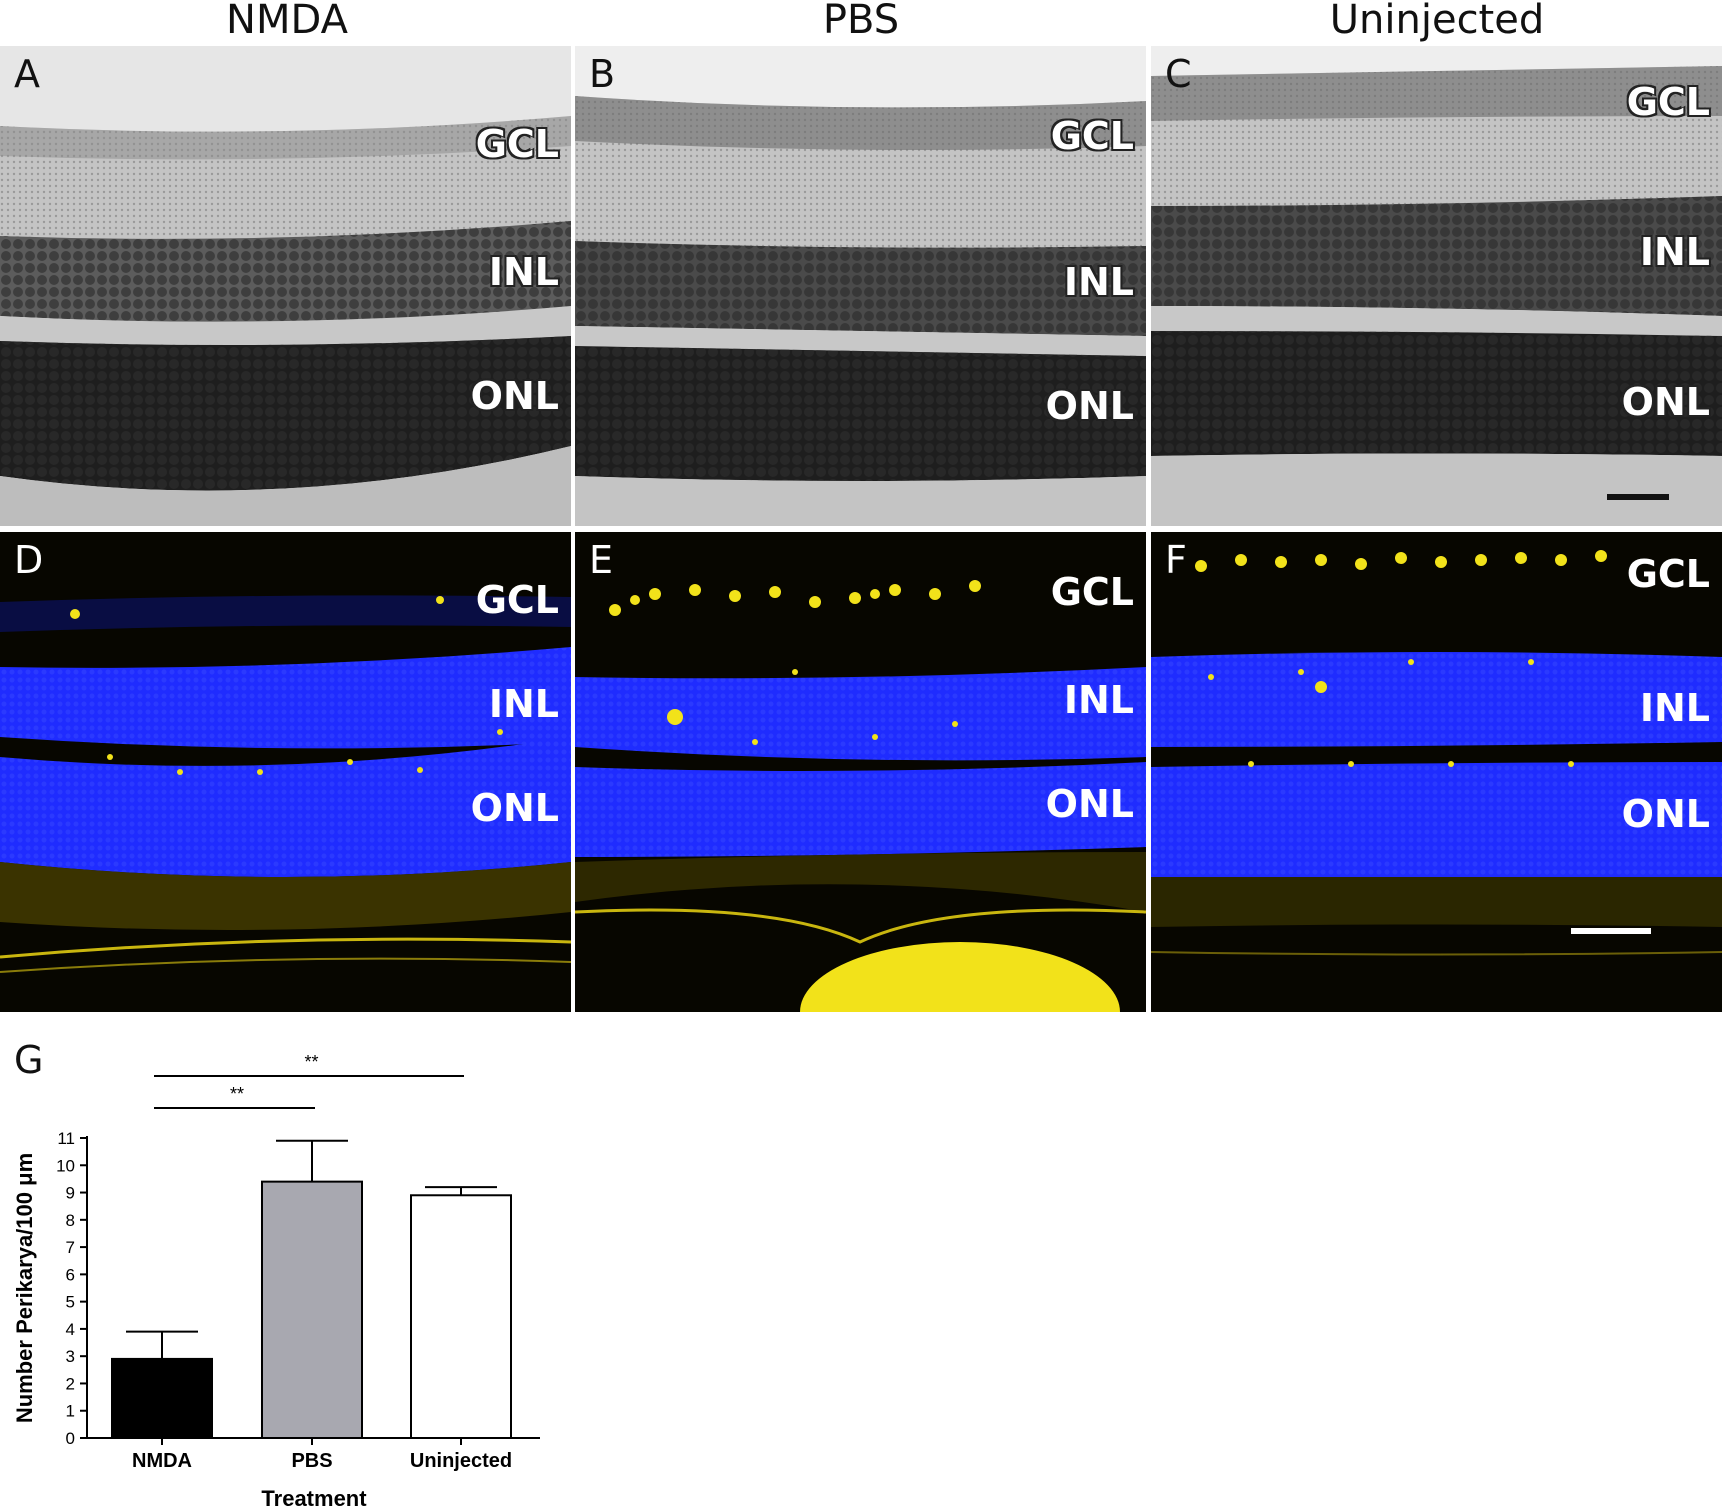 Image resolution: width=1722 pixels, height=1509 pixels. Describe the element at coordinates (1178, 74) in the screenshot. I see `panel-label-c: C` at that location.